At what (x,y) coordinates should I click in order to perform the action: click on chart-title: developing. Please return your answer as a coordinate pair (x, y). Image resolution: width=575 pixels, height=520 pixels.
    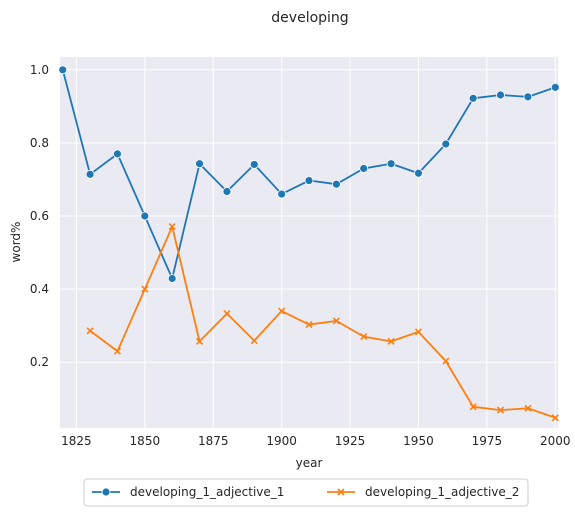
    Looking at the image, I should click on (309, 18).